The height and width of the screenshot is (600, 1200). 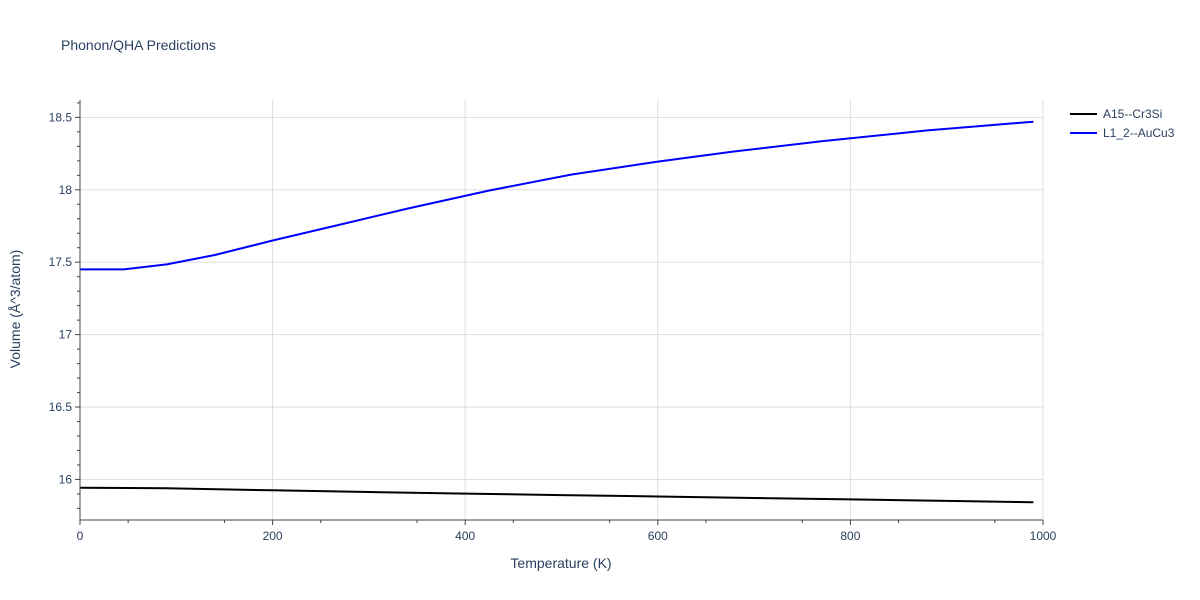 I want to click on x-axis-title: Temperature (K), so click(x=560, y=563).